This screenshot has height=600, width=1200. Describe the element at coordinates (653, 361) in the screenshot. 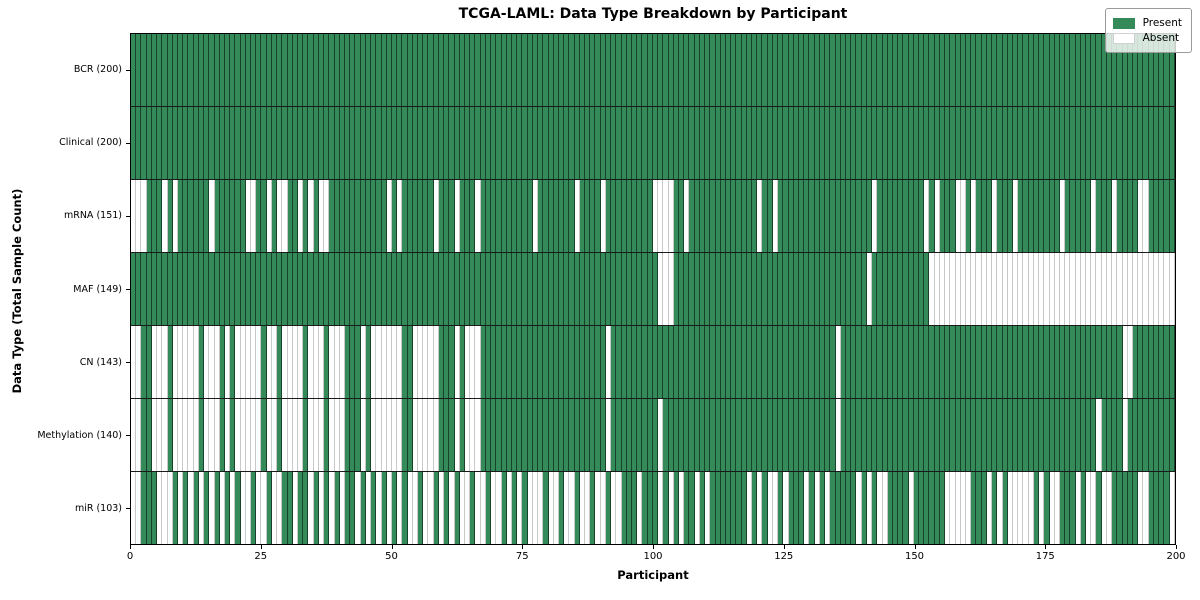

I see `matrix-row-CN` at that location.